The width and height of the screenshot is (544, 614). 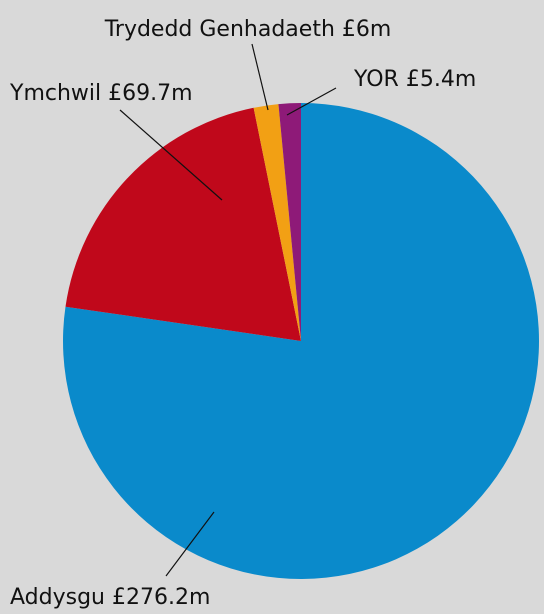 What do you see at coordinates (101, 93) in the screenshot?
I see `slice-label-ymchwil: Ymchwil £69.7m` at bounding box center [101, 93].